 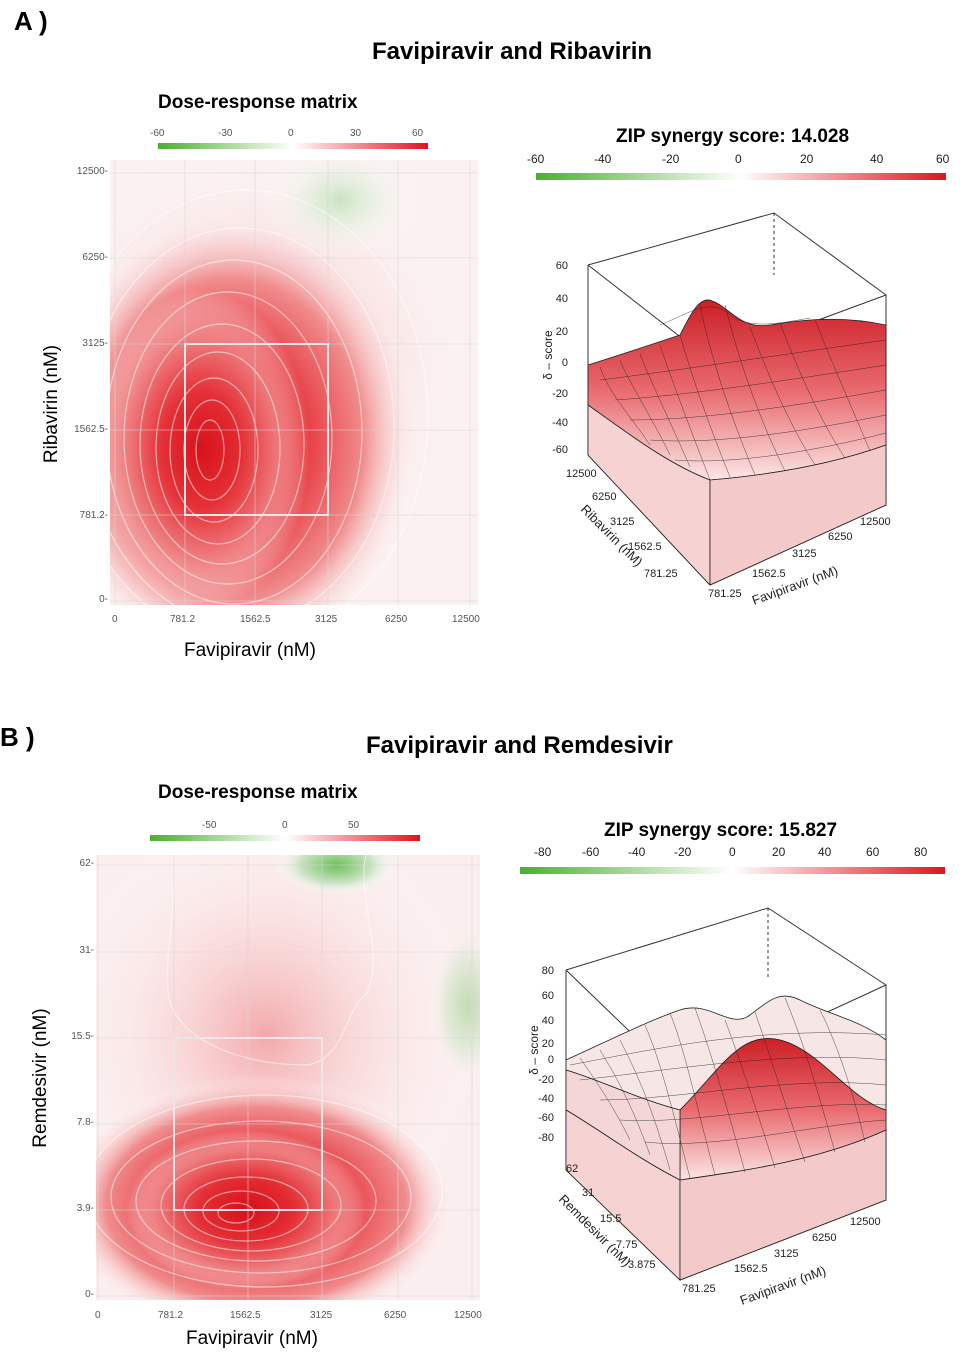 I want to click on heatmap-b-colorbar-ticks: -50 0 50, so click(x=290, y=827).